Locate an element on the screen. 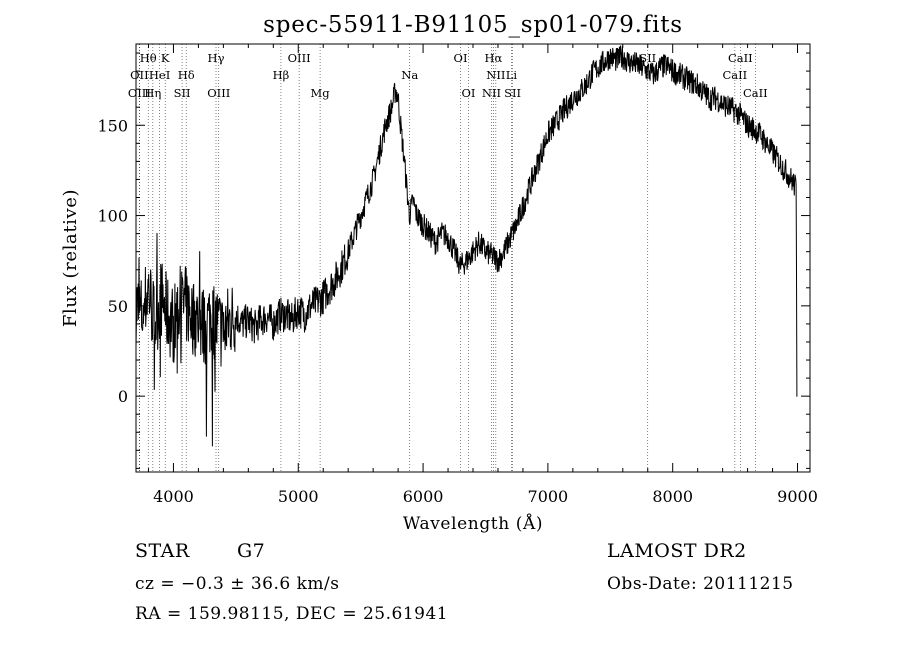  y-tick-label: 150 is located at coordinates (112, 125).